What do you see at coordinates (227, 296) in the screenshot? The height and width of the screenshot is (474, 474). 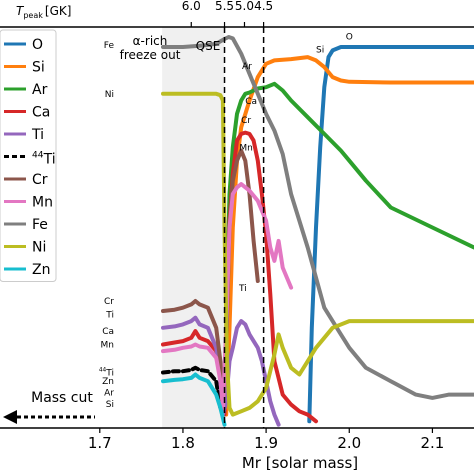 I see `series-line-mn` at bounding box center [227, 296].